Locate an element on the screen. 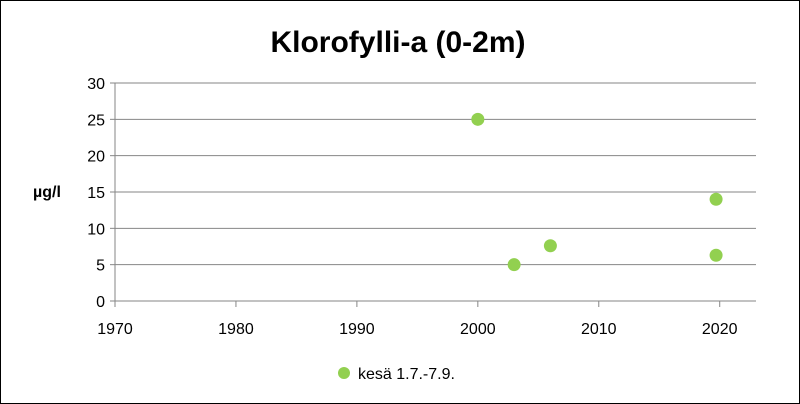 Image resolution: width=800 pixels, height=404 pixels. x-tick-label-2000: 2000 is located at coordinates (478, 329).